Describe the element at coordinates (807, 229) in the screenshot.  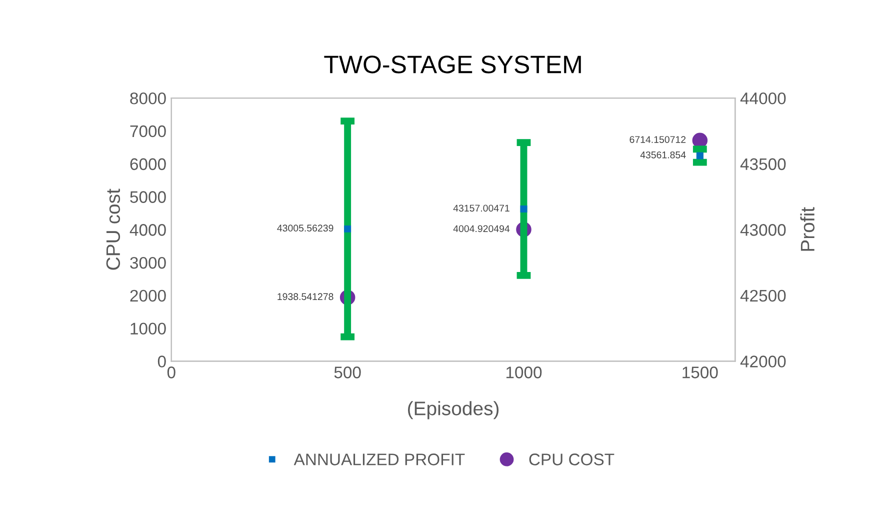
I see `y2-axis-title: Profit` at that location.